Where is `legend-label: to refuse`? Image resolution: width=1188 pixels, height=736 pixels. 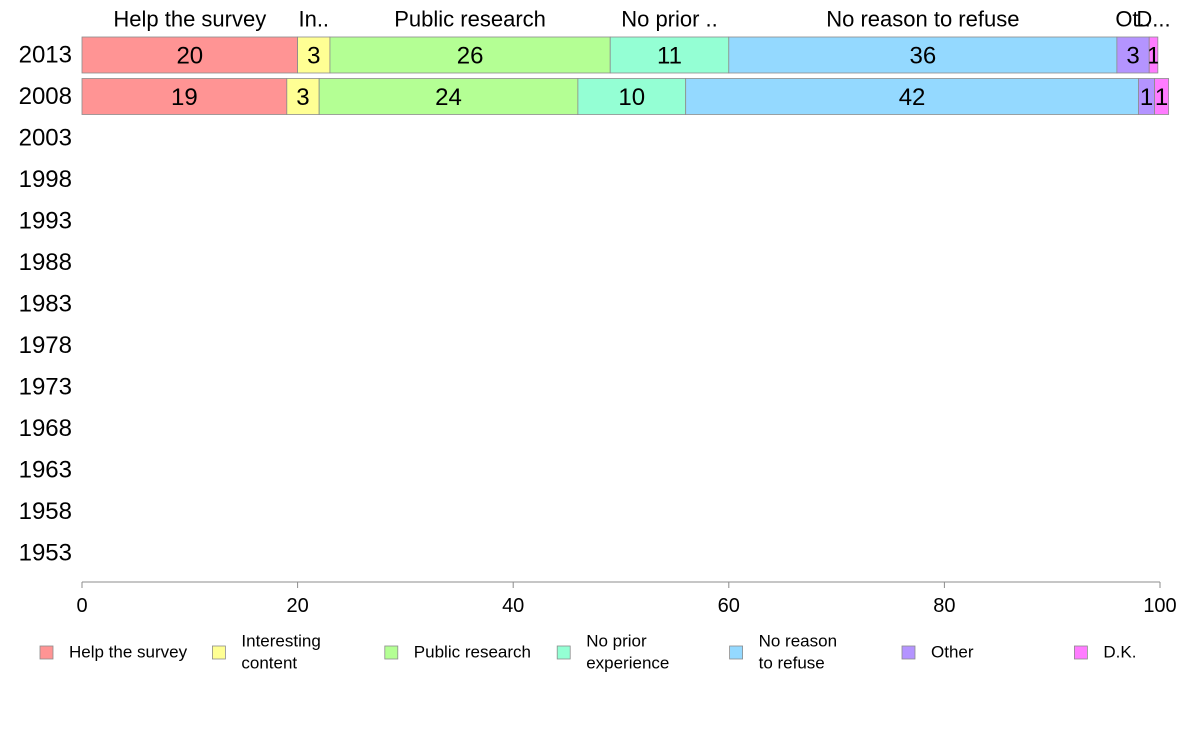 legend-label: to refuse is located at coordinates (792, 663).